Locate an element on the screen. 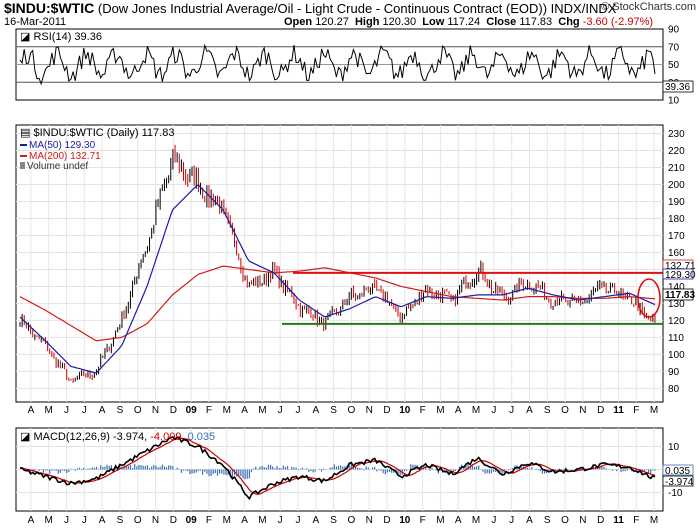  macd-tick-label: -10 is located at coordinates (675, 493).